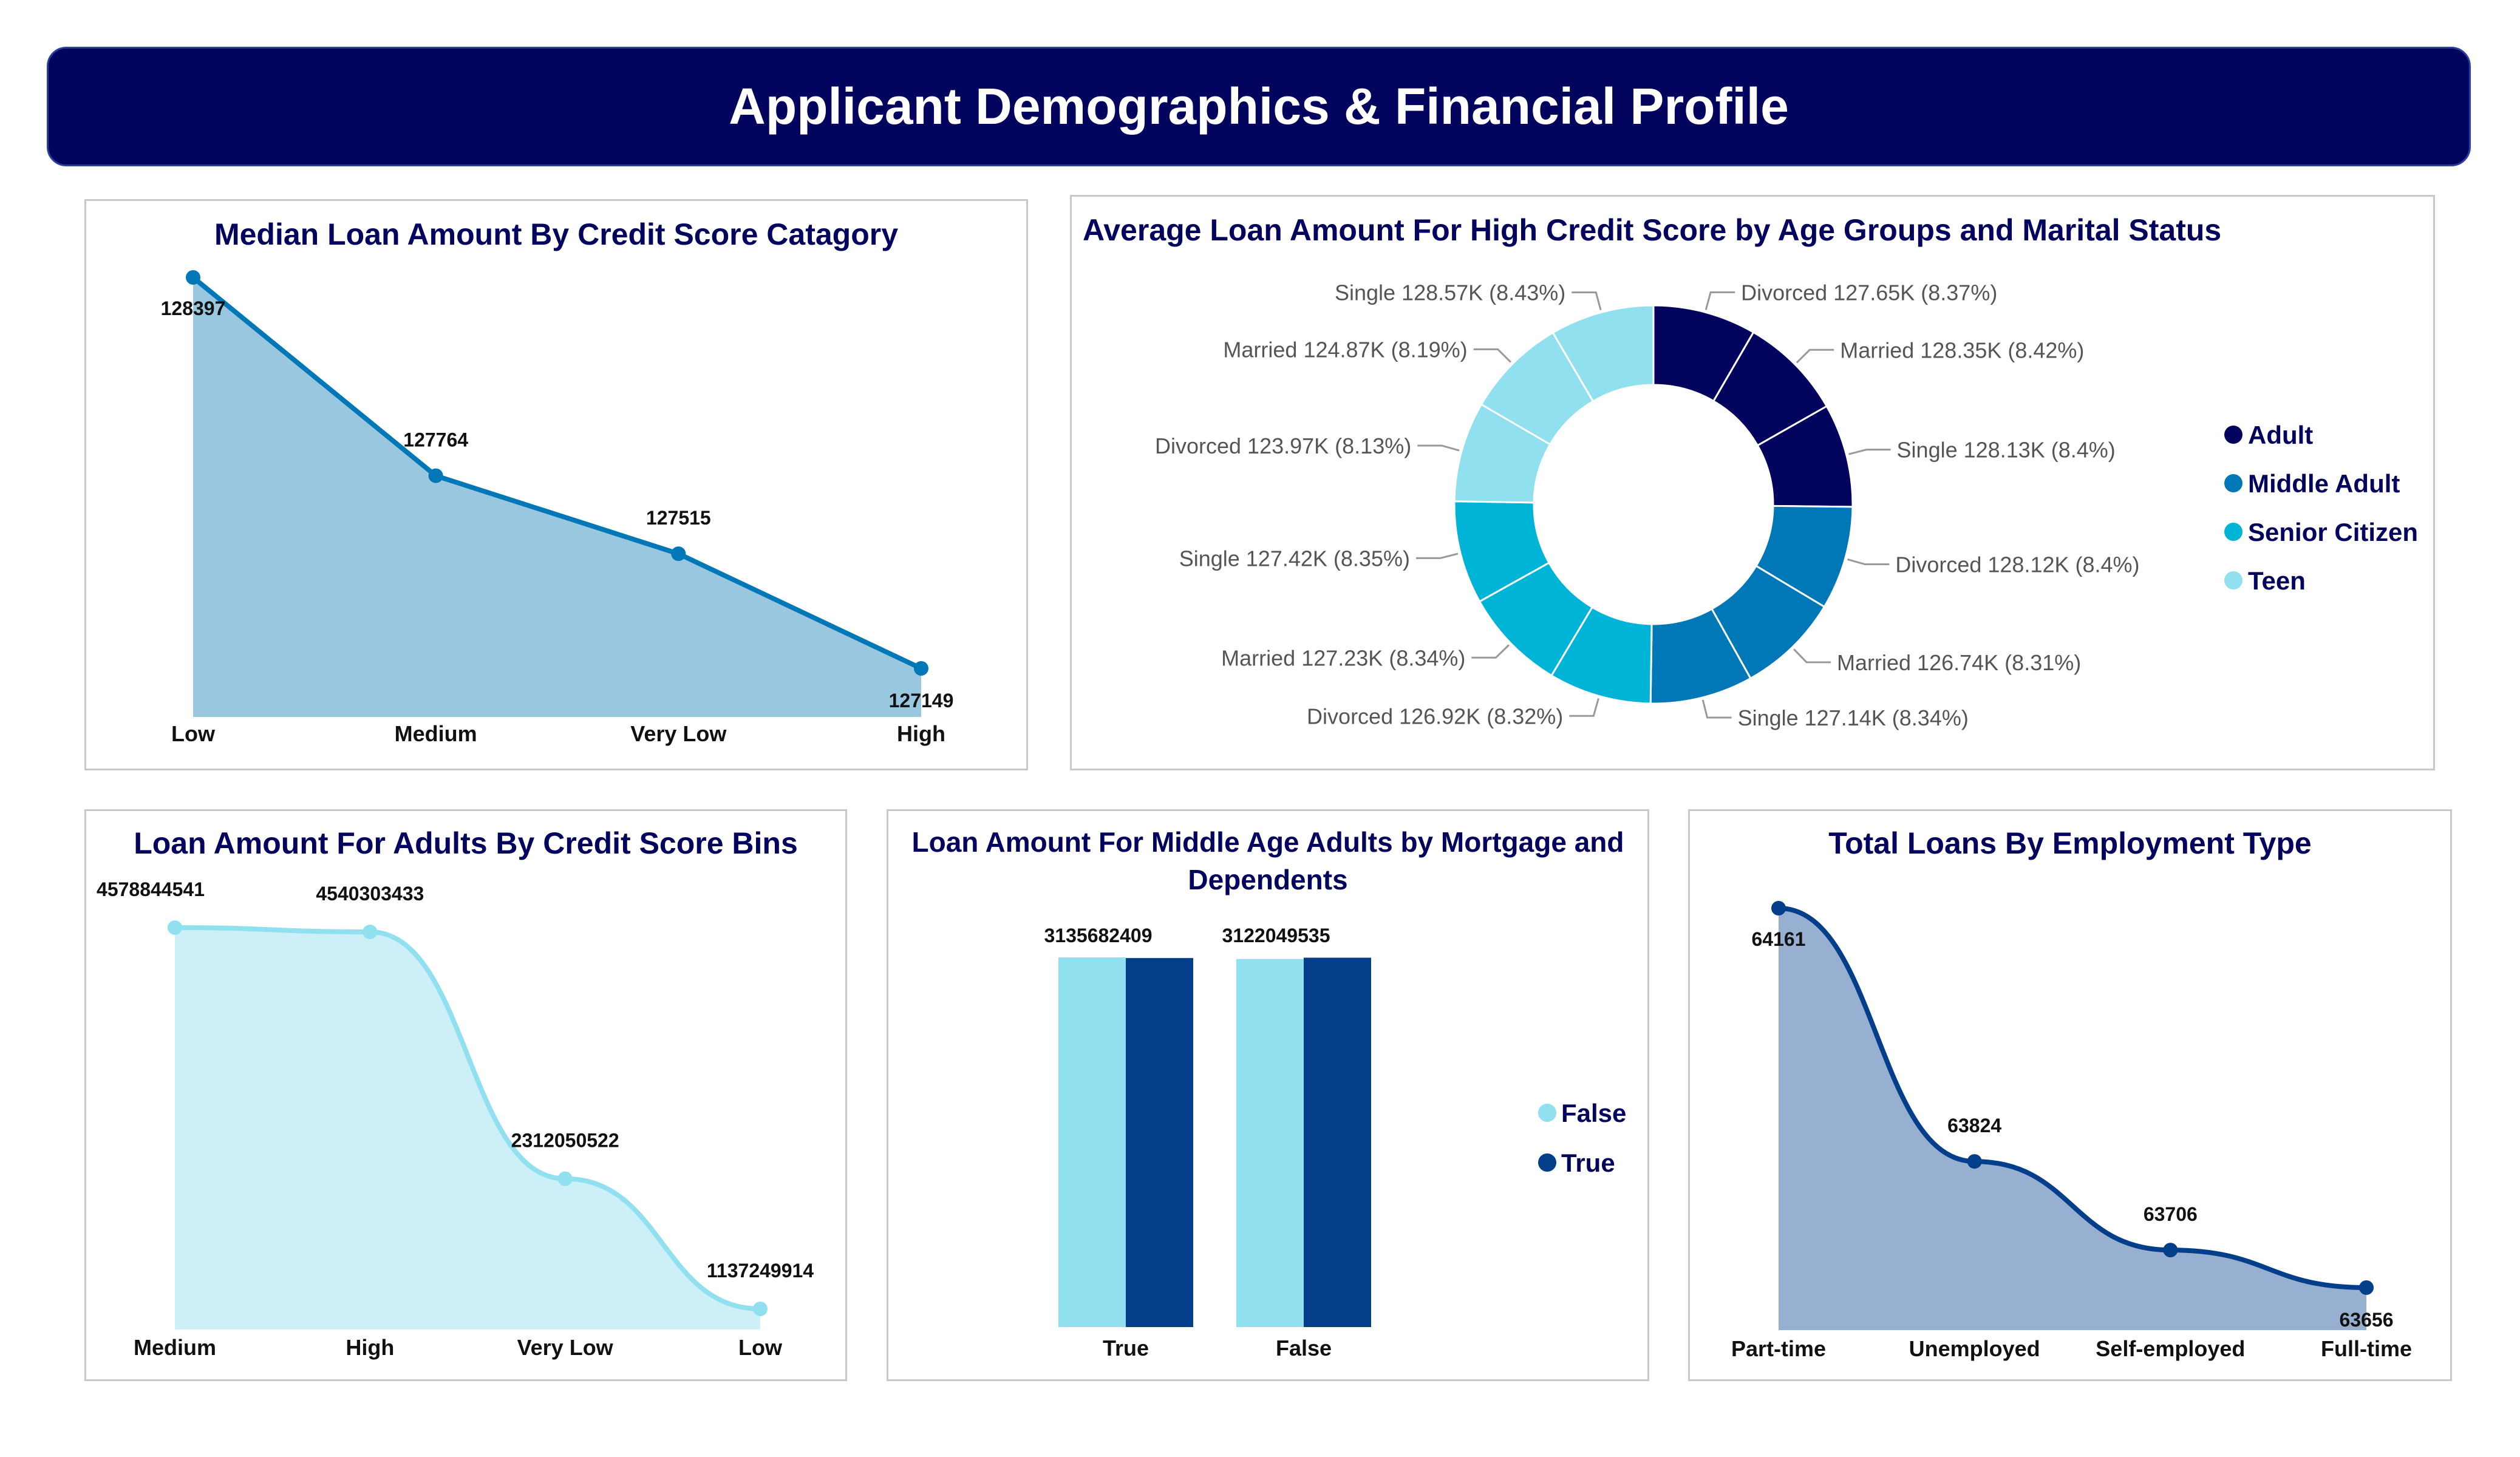  I want to click on data-label: 4578844541, so click(151, 889).